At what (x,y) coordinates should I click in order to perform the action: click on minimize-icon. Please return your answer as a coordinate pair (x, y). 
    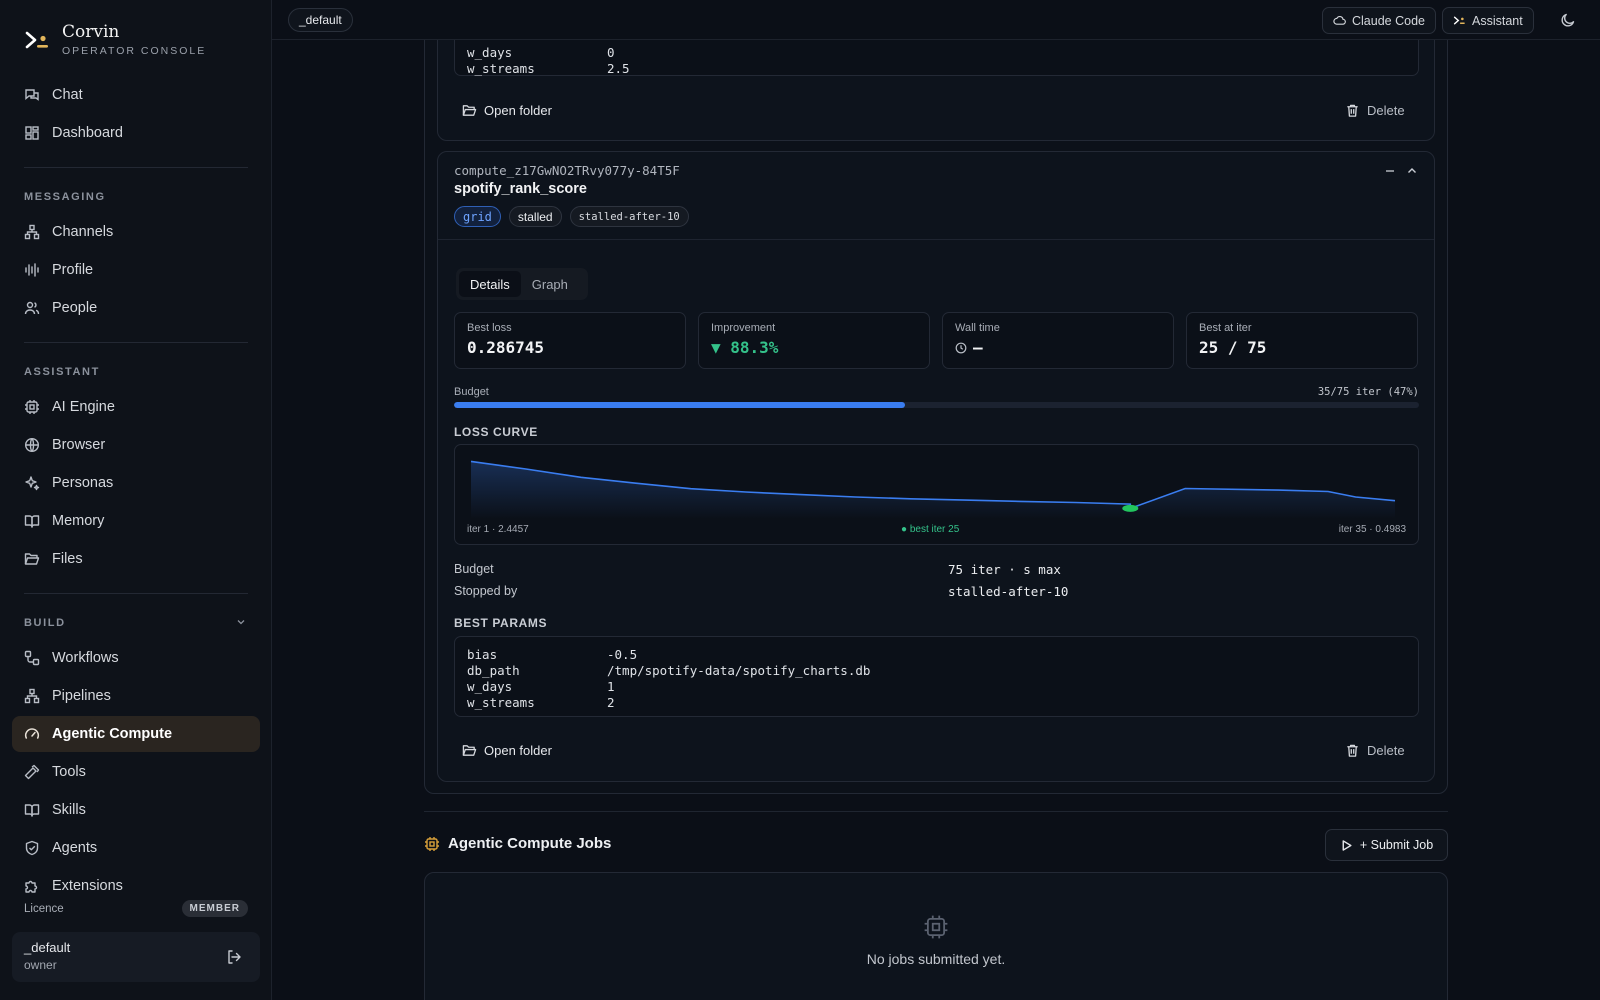
    Looking at the image, I should click on (1390, 171).